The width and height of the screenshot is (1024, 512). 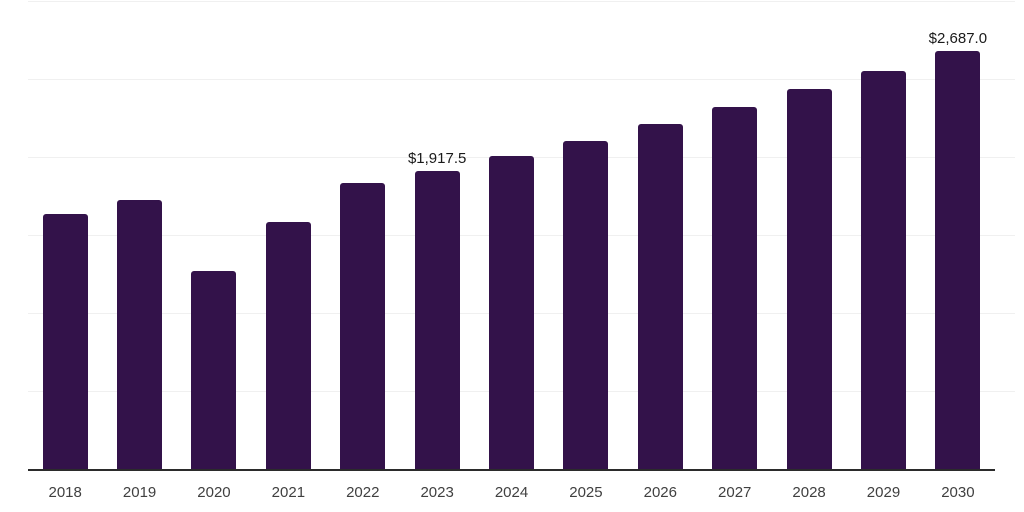 I want to click on x-tick-2027: 2027, so click(x=735, y=492).